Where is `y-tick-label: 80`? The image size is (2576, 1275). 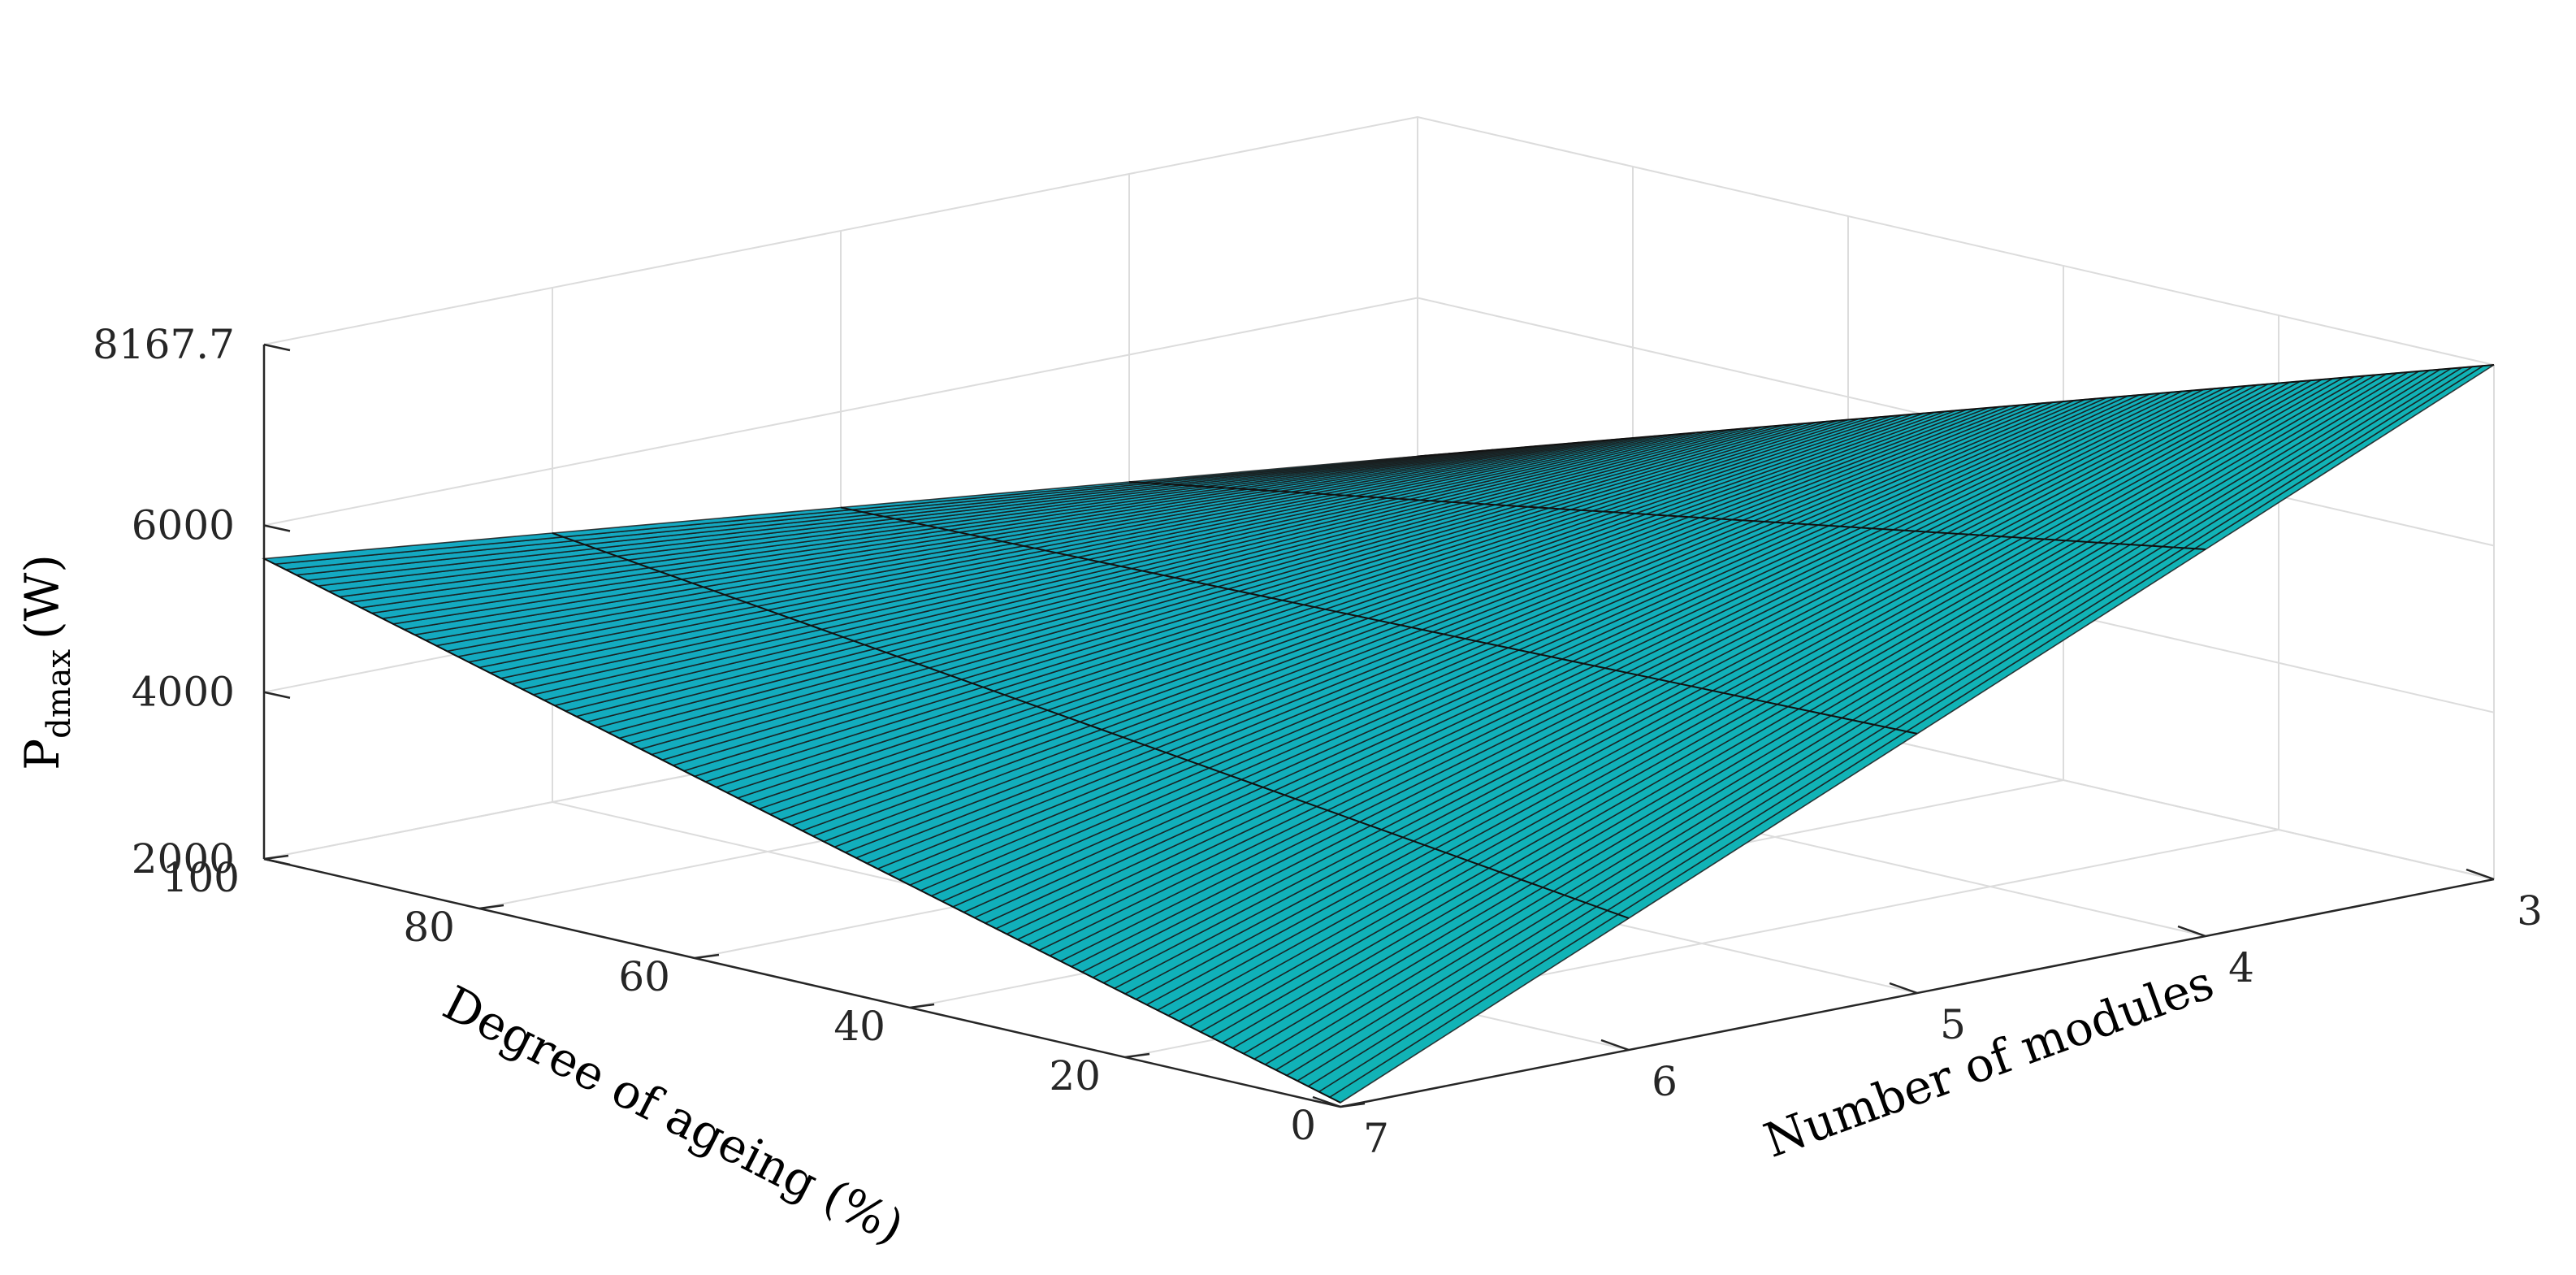 y-tick-label: 80 is located at coordinates (429, 927).